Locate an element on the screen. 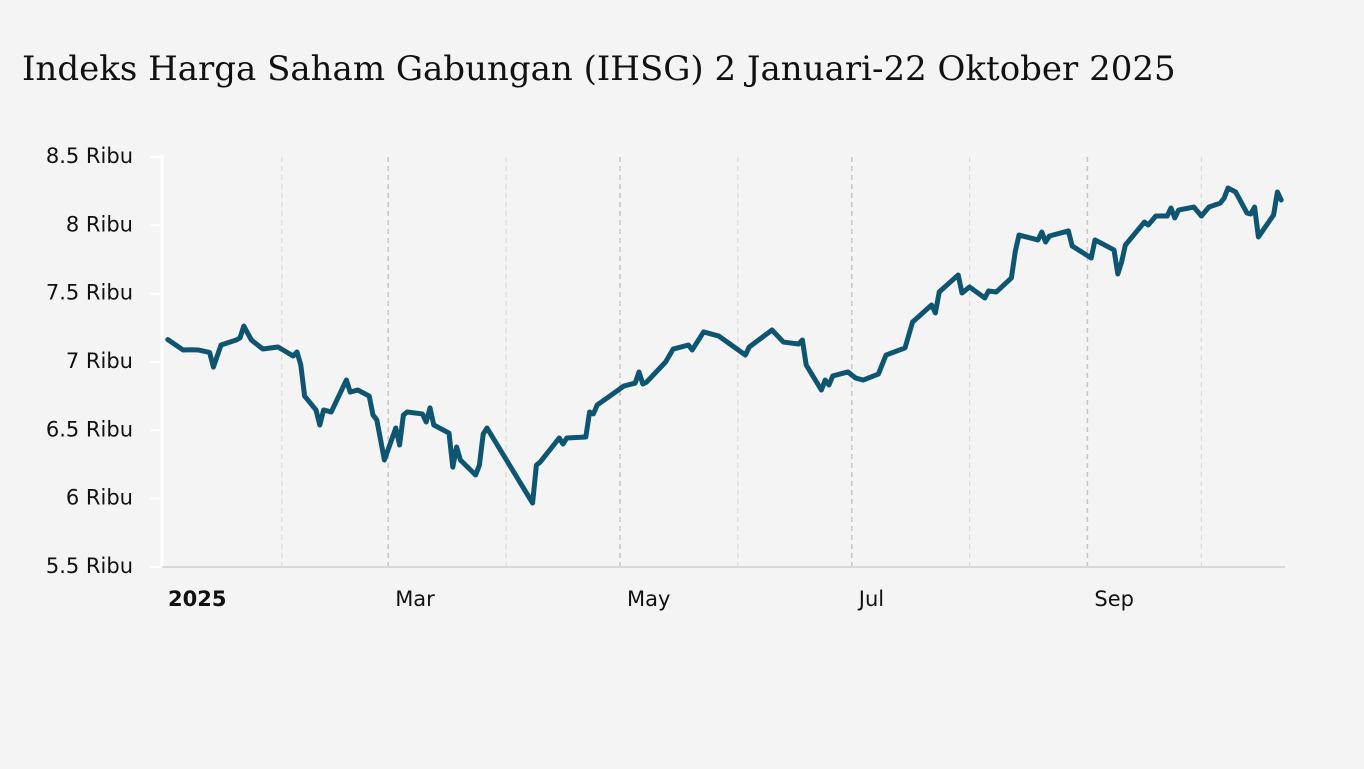 Image resolution: width=1364 pixels, height=769 pixels. x-tick-label: 2025 is located at coordinates (197, 599).